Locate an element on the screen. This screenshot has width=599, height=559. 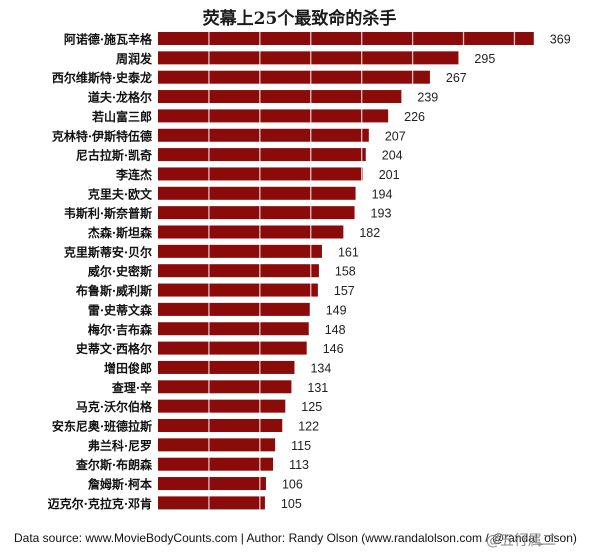
category-label: 尼古拉斯·凯奇 is located at coordinates (114, 155).